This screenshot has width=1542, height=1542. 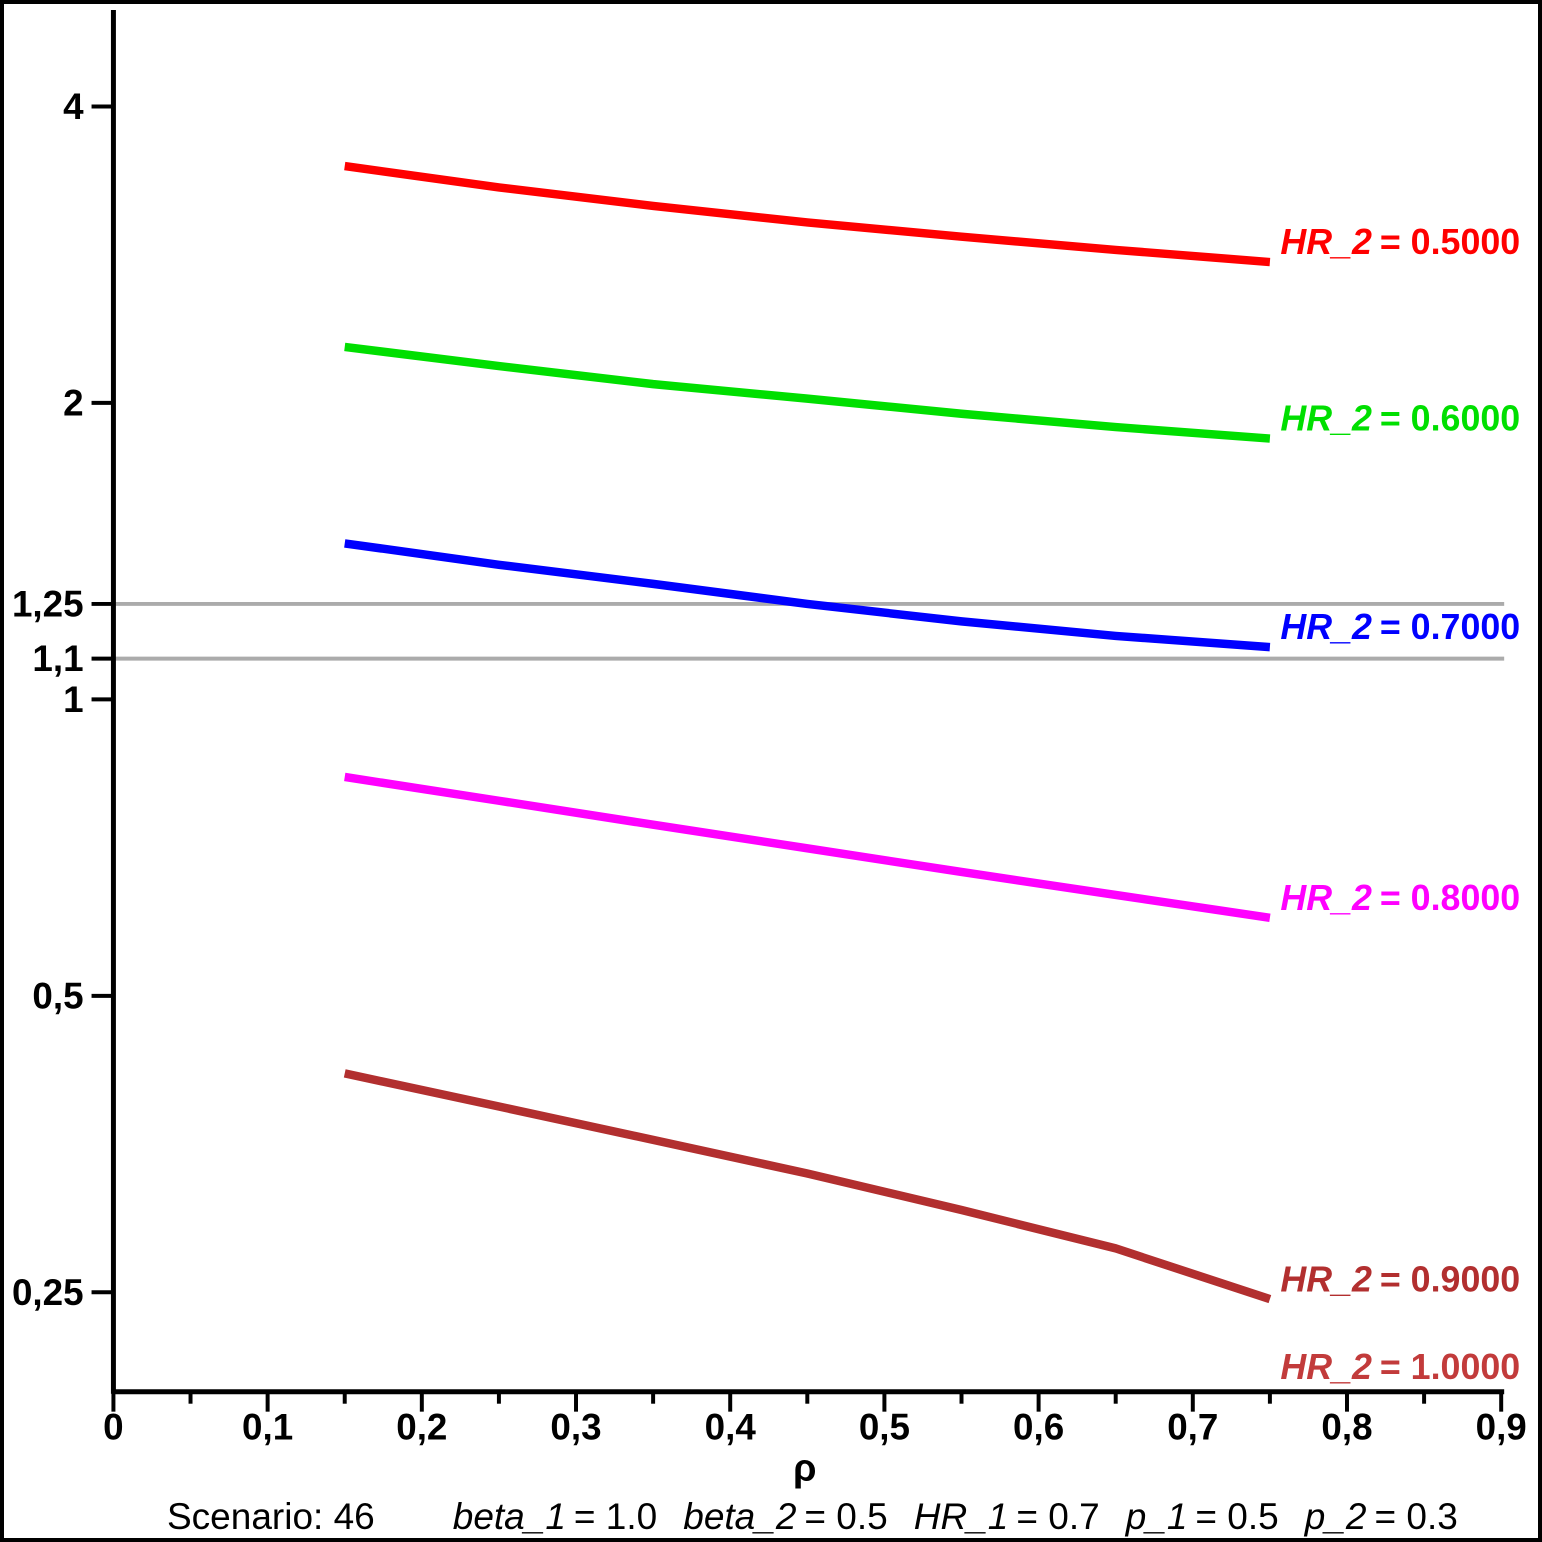 What do you see at coordinates (48, 1292) in the screenshot?
I see `y-tick-label: 0,25` at bounding box center [48, 1292].